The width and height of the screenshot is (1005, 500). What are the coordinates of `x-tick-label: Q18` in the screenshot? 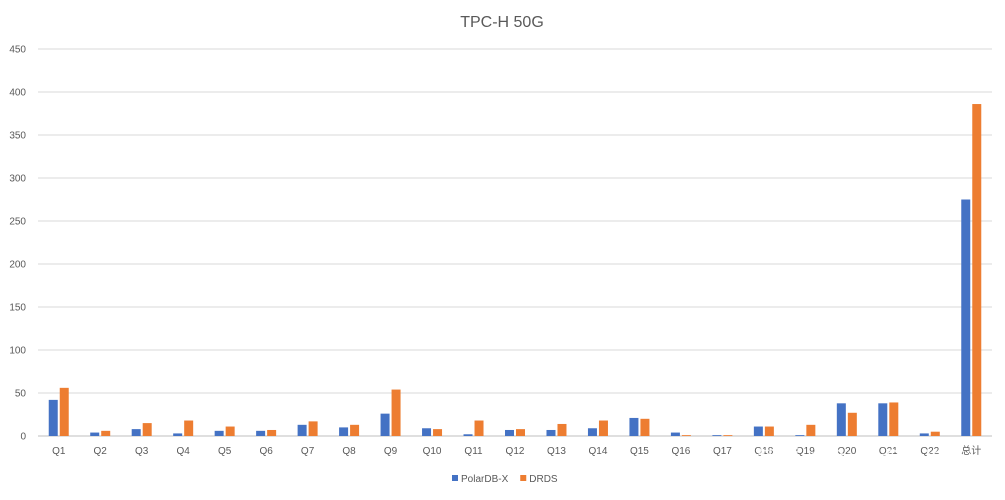 It's located at (763, 451).